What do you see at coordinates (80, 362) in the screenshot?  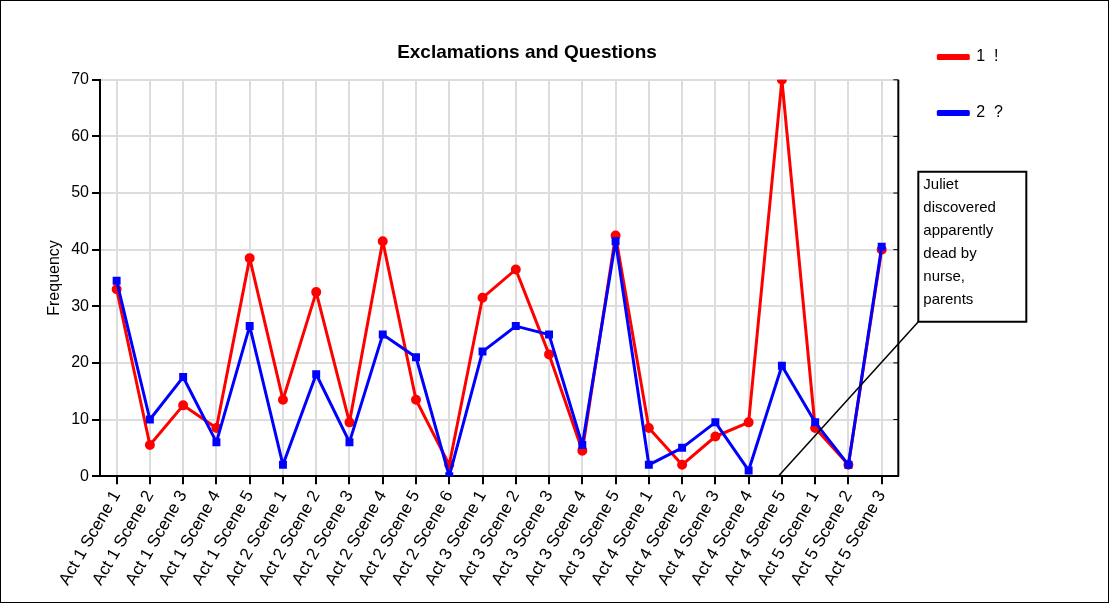 I see `y-tick-label: 20` at bounding box center [80, 362].